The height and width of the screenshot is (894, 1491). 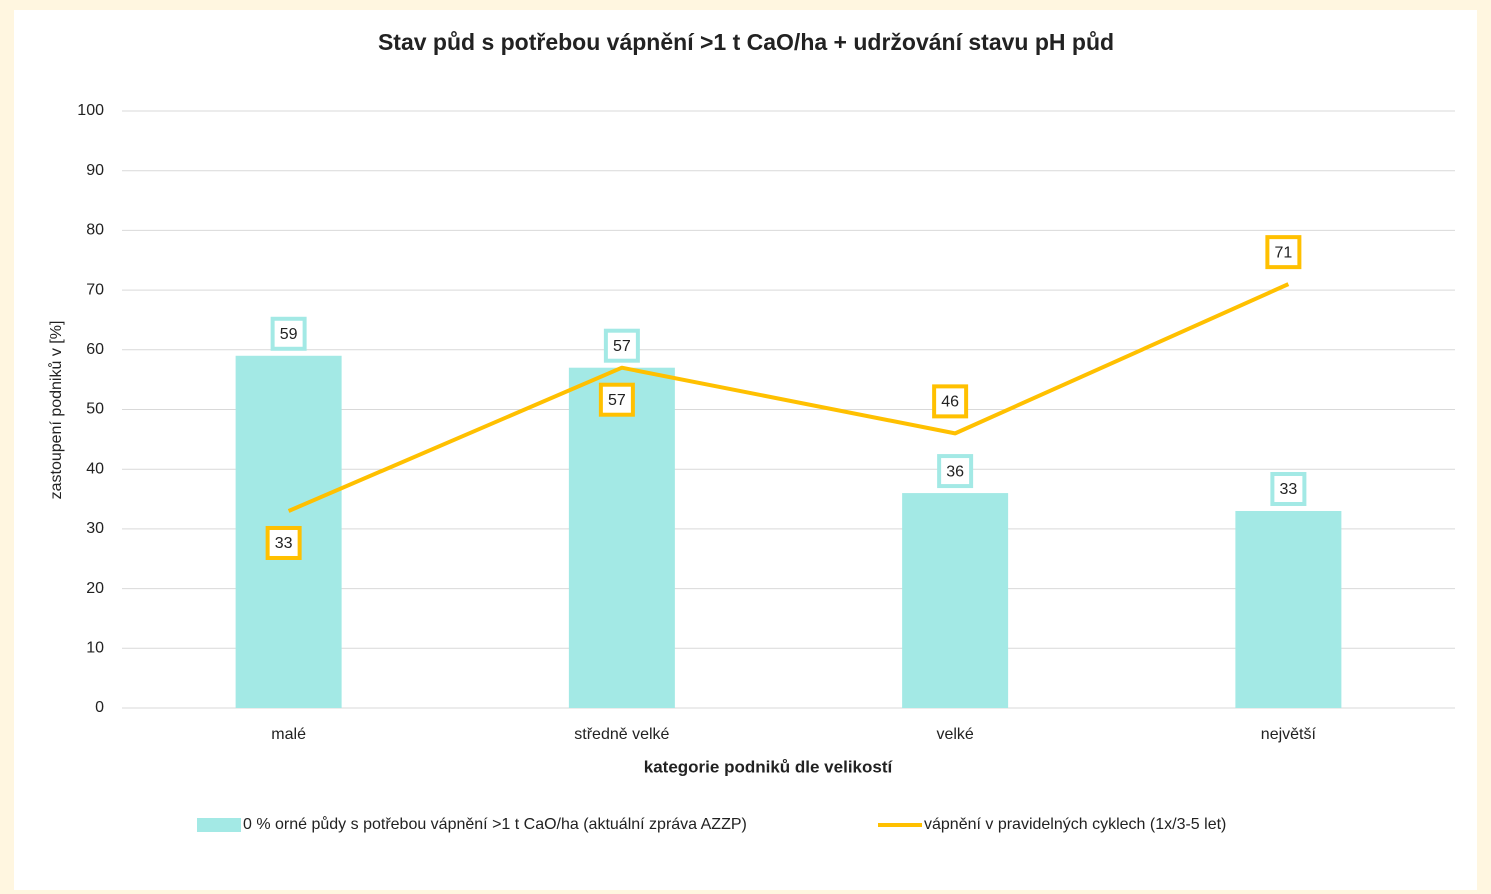 What do you see at coordinates (95, 349) in the screenshot?
I see `y-tick-label: 60` at bounding box center [95, 349].